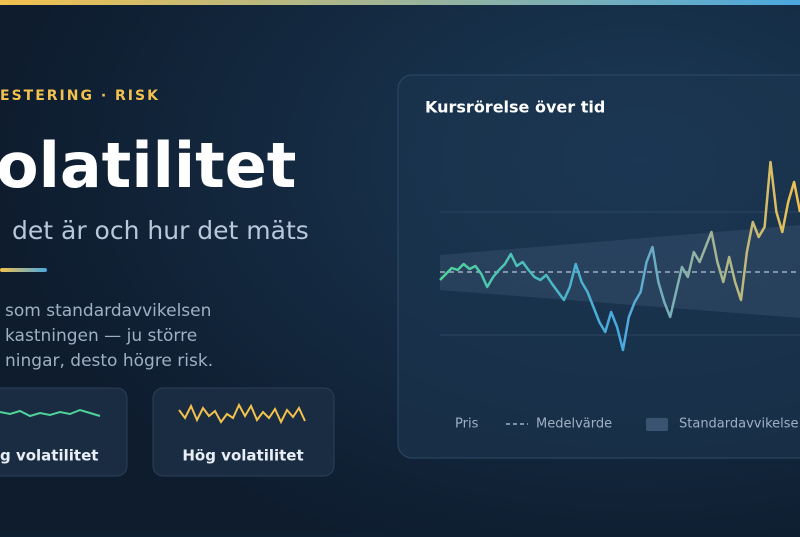 This screenshot has width=800, height=537. I want to click on body-line: ningar, desto högre risk., so click(109, 361).